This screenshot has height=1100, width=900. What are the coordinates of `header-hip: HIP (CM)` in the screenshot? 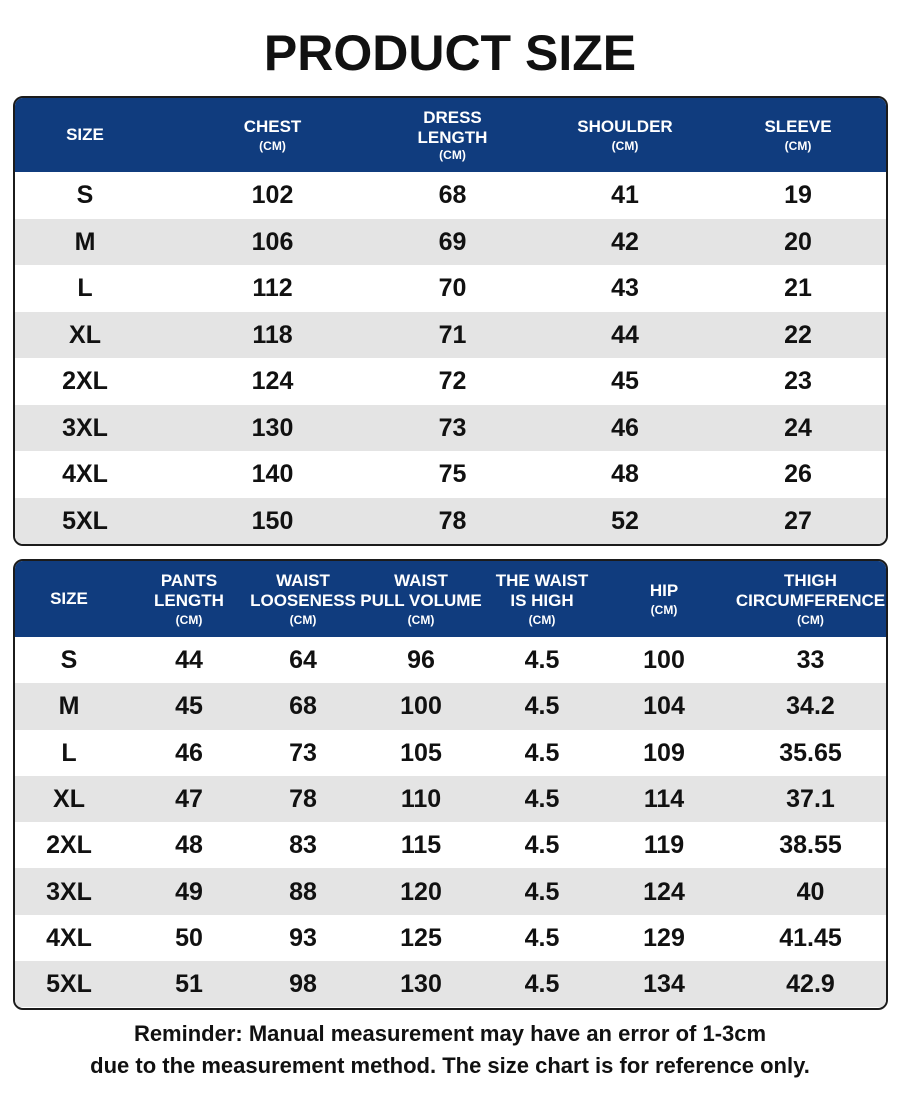 It's located at (664, 598).